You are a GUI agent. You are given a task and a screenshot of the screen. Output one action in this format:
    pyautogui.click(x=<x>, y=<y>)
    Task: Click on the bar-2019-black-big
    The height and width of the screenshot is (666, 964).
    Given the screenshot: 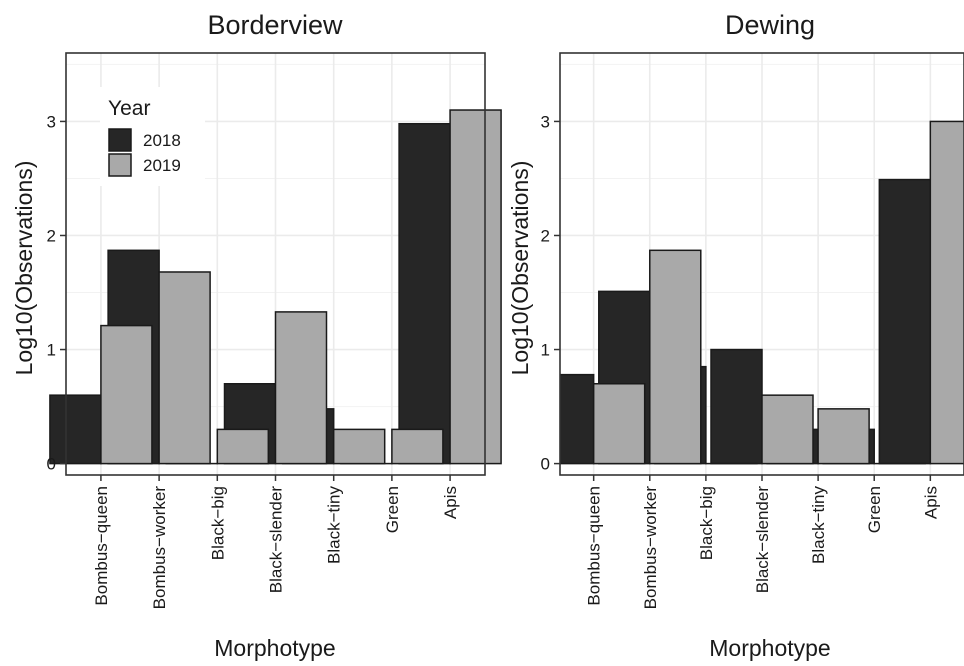 What is the action you would take?
    pyautogui.click(x=242, y=446)
    